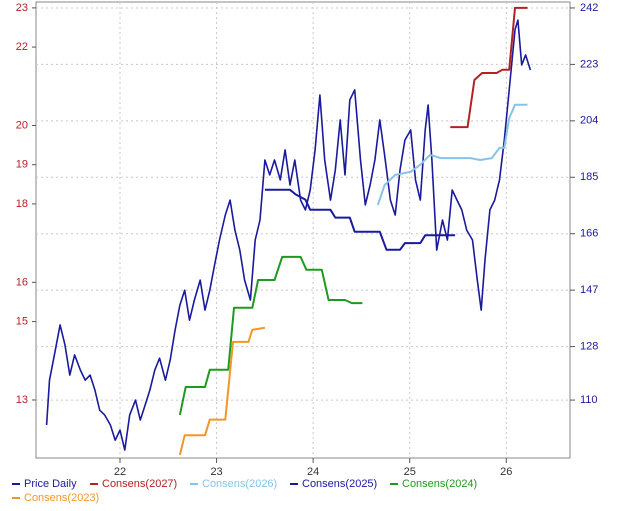 The width and height of the screenshot is (619, 511). I want to click on legend-label: Consens(2026), so click(239, 484).